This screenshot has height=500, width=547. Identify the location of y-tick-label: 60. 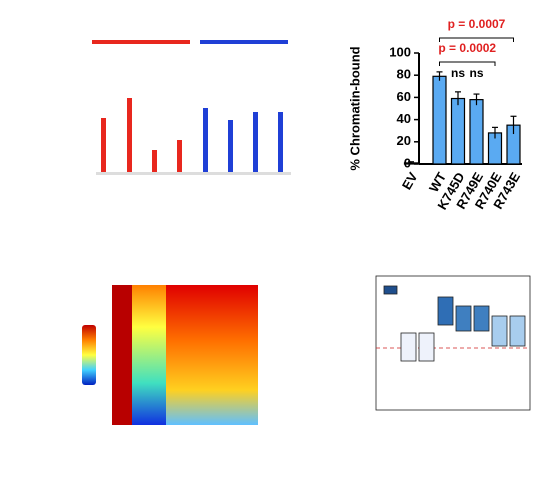
(404, 96).